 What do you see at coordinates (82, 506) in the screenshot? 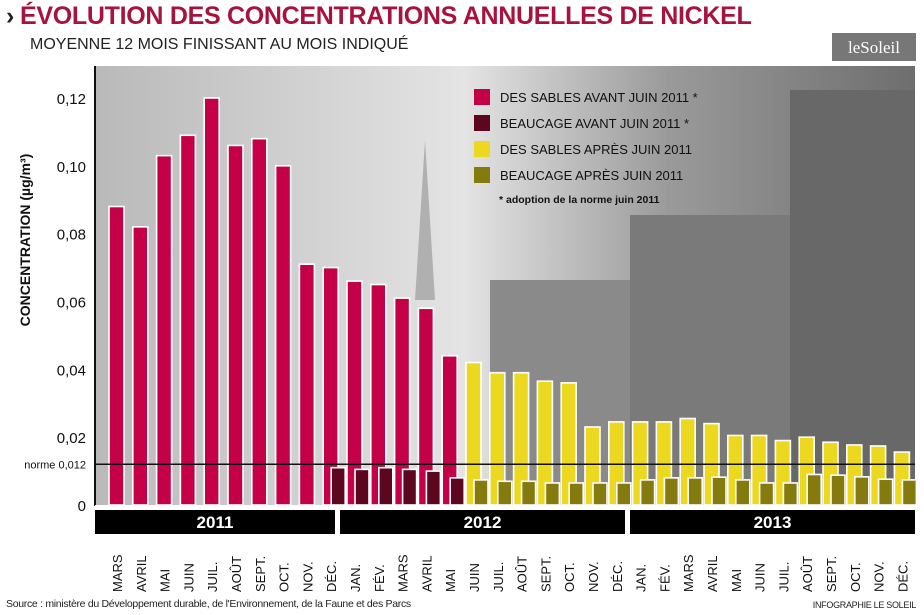
I see `y-tick-label: 0` at bounding box center [82, 506].